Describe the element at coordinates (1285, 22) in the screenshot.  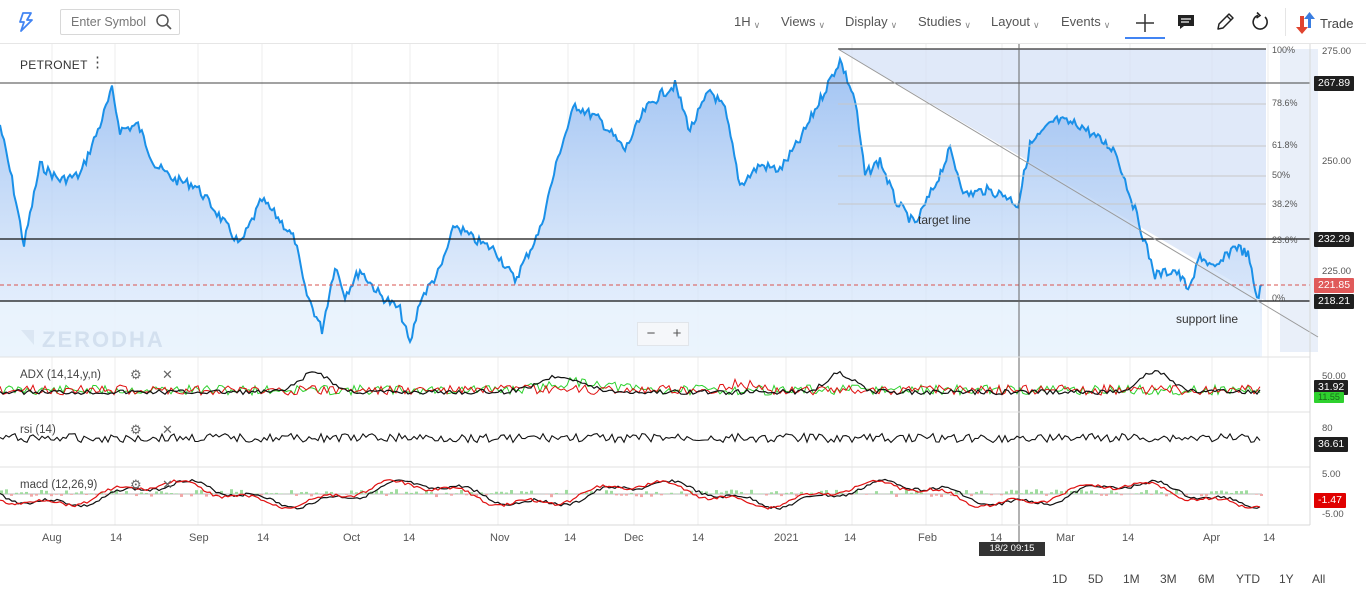
I see `toolbar-divider` at that location.